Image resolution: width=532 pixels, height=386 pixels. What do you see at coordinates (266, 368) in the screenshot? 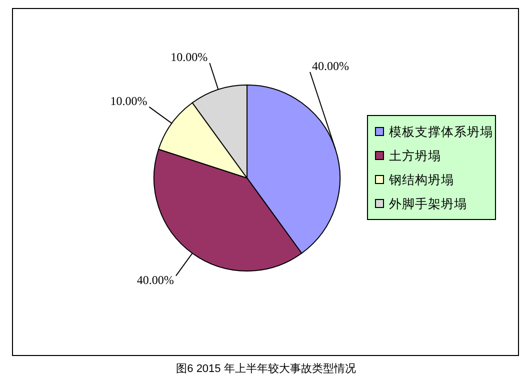
I see `caption: 图6 2015 年上半年较大事故类型情况` at bounding box center [266, 368].